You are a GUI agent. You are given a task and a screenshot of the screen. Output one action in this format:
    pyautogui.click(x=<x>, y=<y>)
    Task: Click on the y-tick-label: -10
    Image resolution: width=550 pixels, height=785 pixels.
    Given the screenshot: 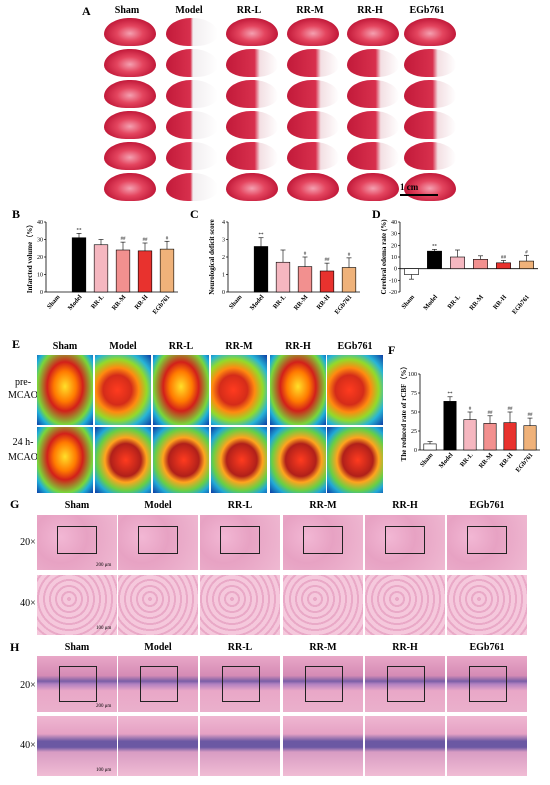 What is the action you would take?
    pyautogui.click(x=393, y=281)
    